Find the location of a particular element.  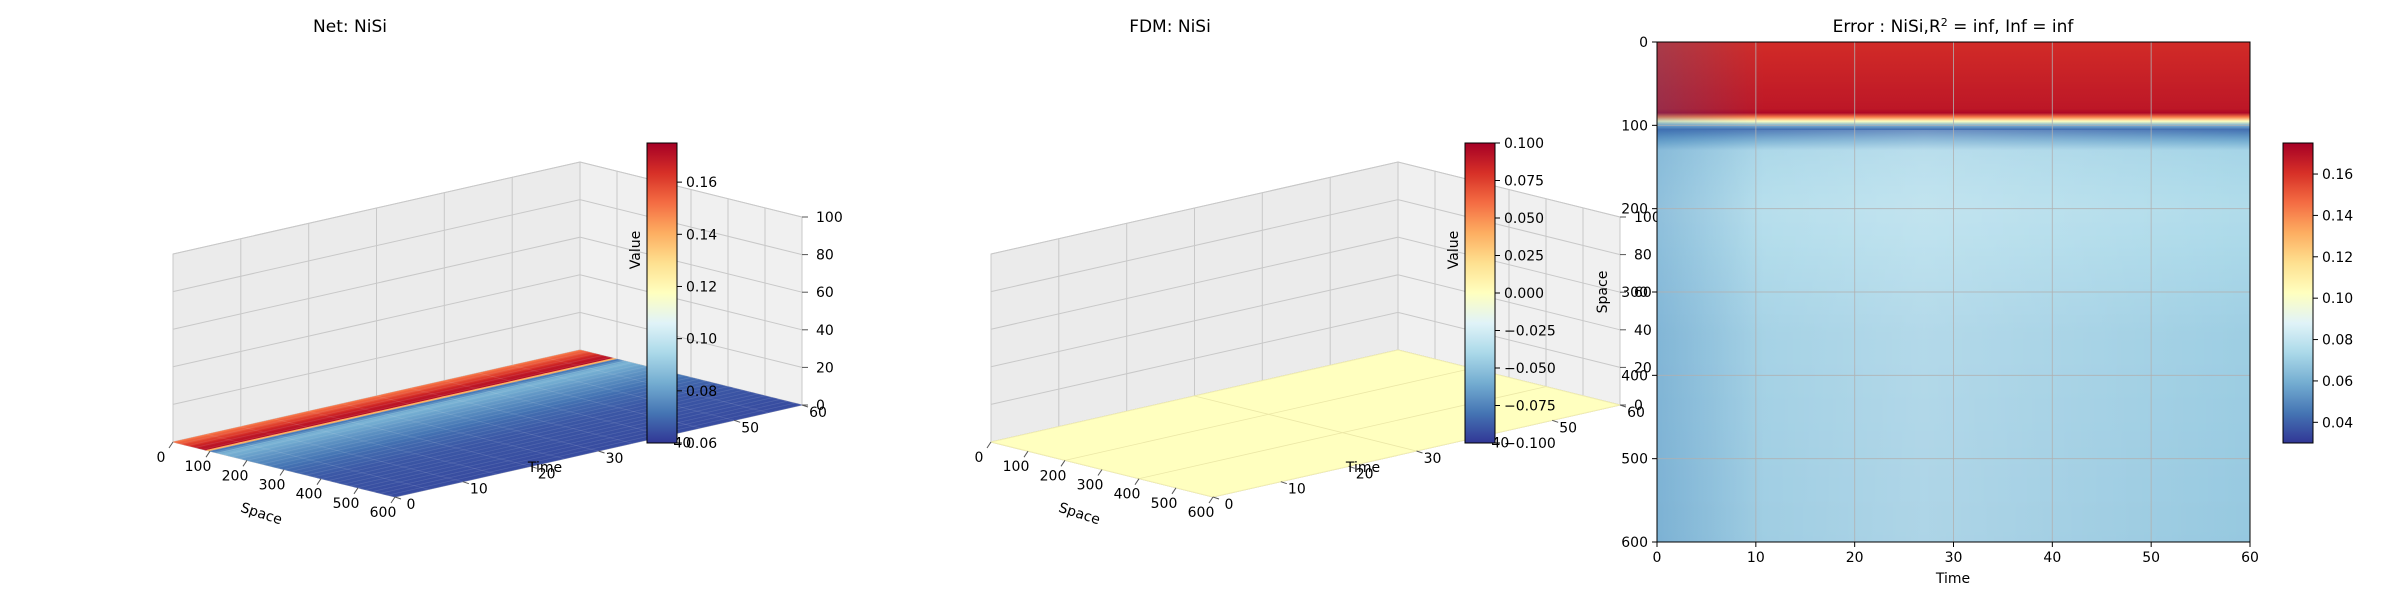

error-panel-title: Error : NiSi,R2 = inf, Inf = inf is located at coordinates (1954, 27).